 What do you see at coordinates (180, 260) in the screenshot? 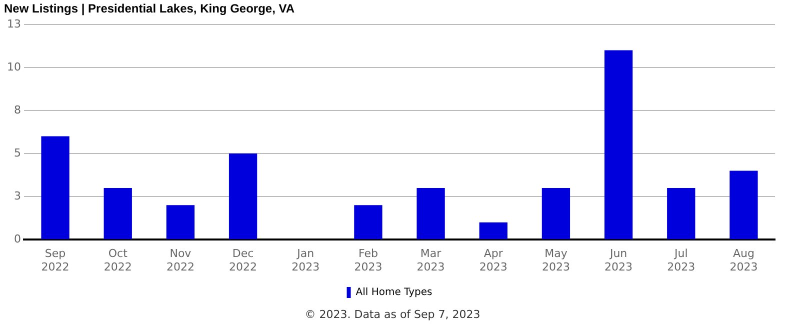
I see `x-tick-label: Nov 2022` at bounding box center [180, 260].